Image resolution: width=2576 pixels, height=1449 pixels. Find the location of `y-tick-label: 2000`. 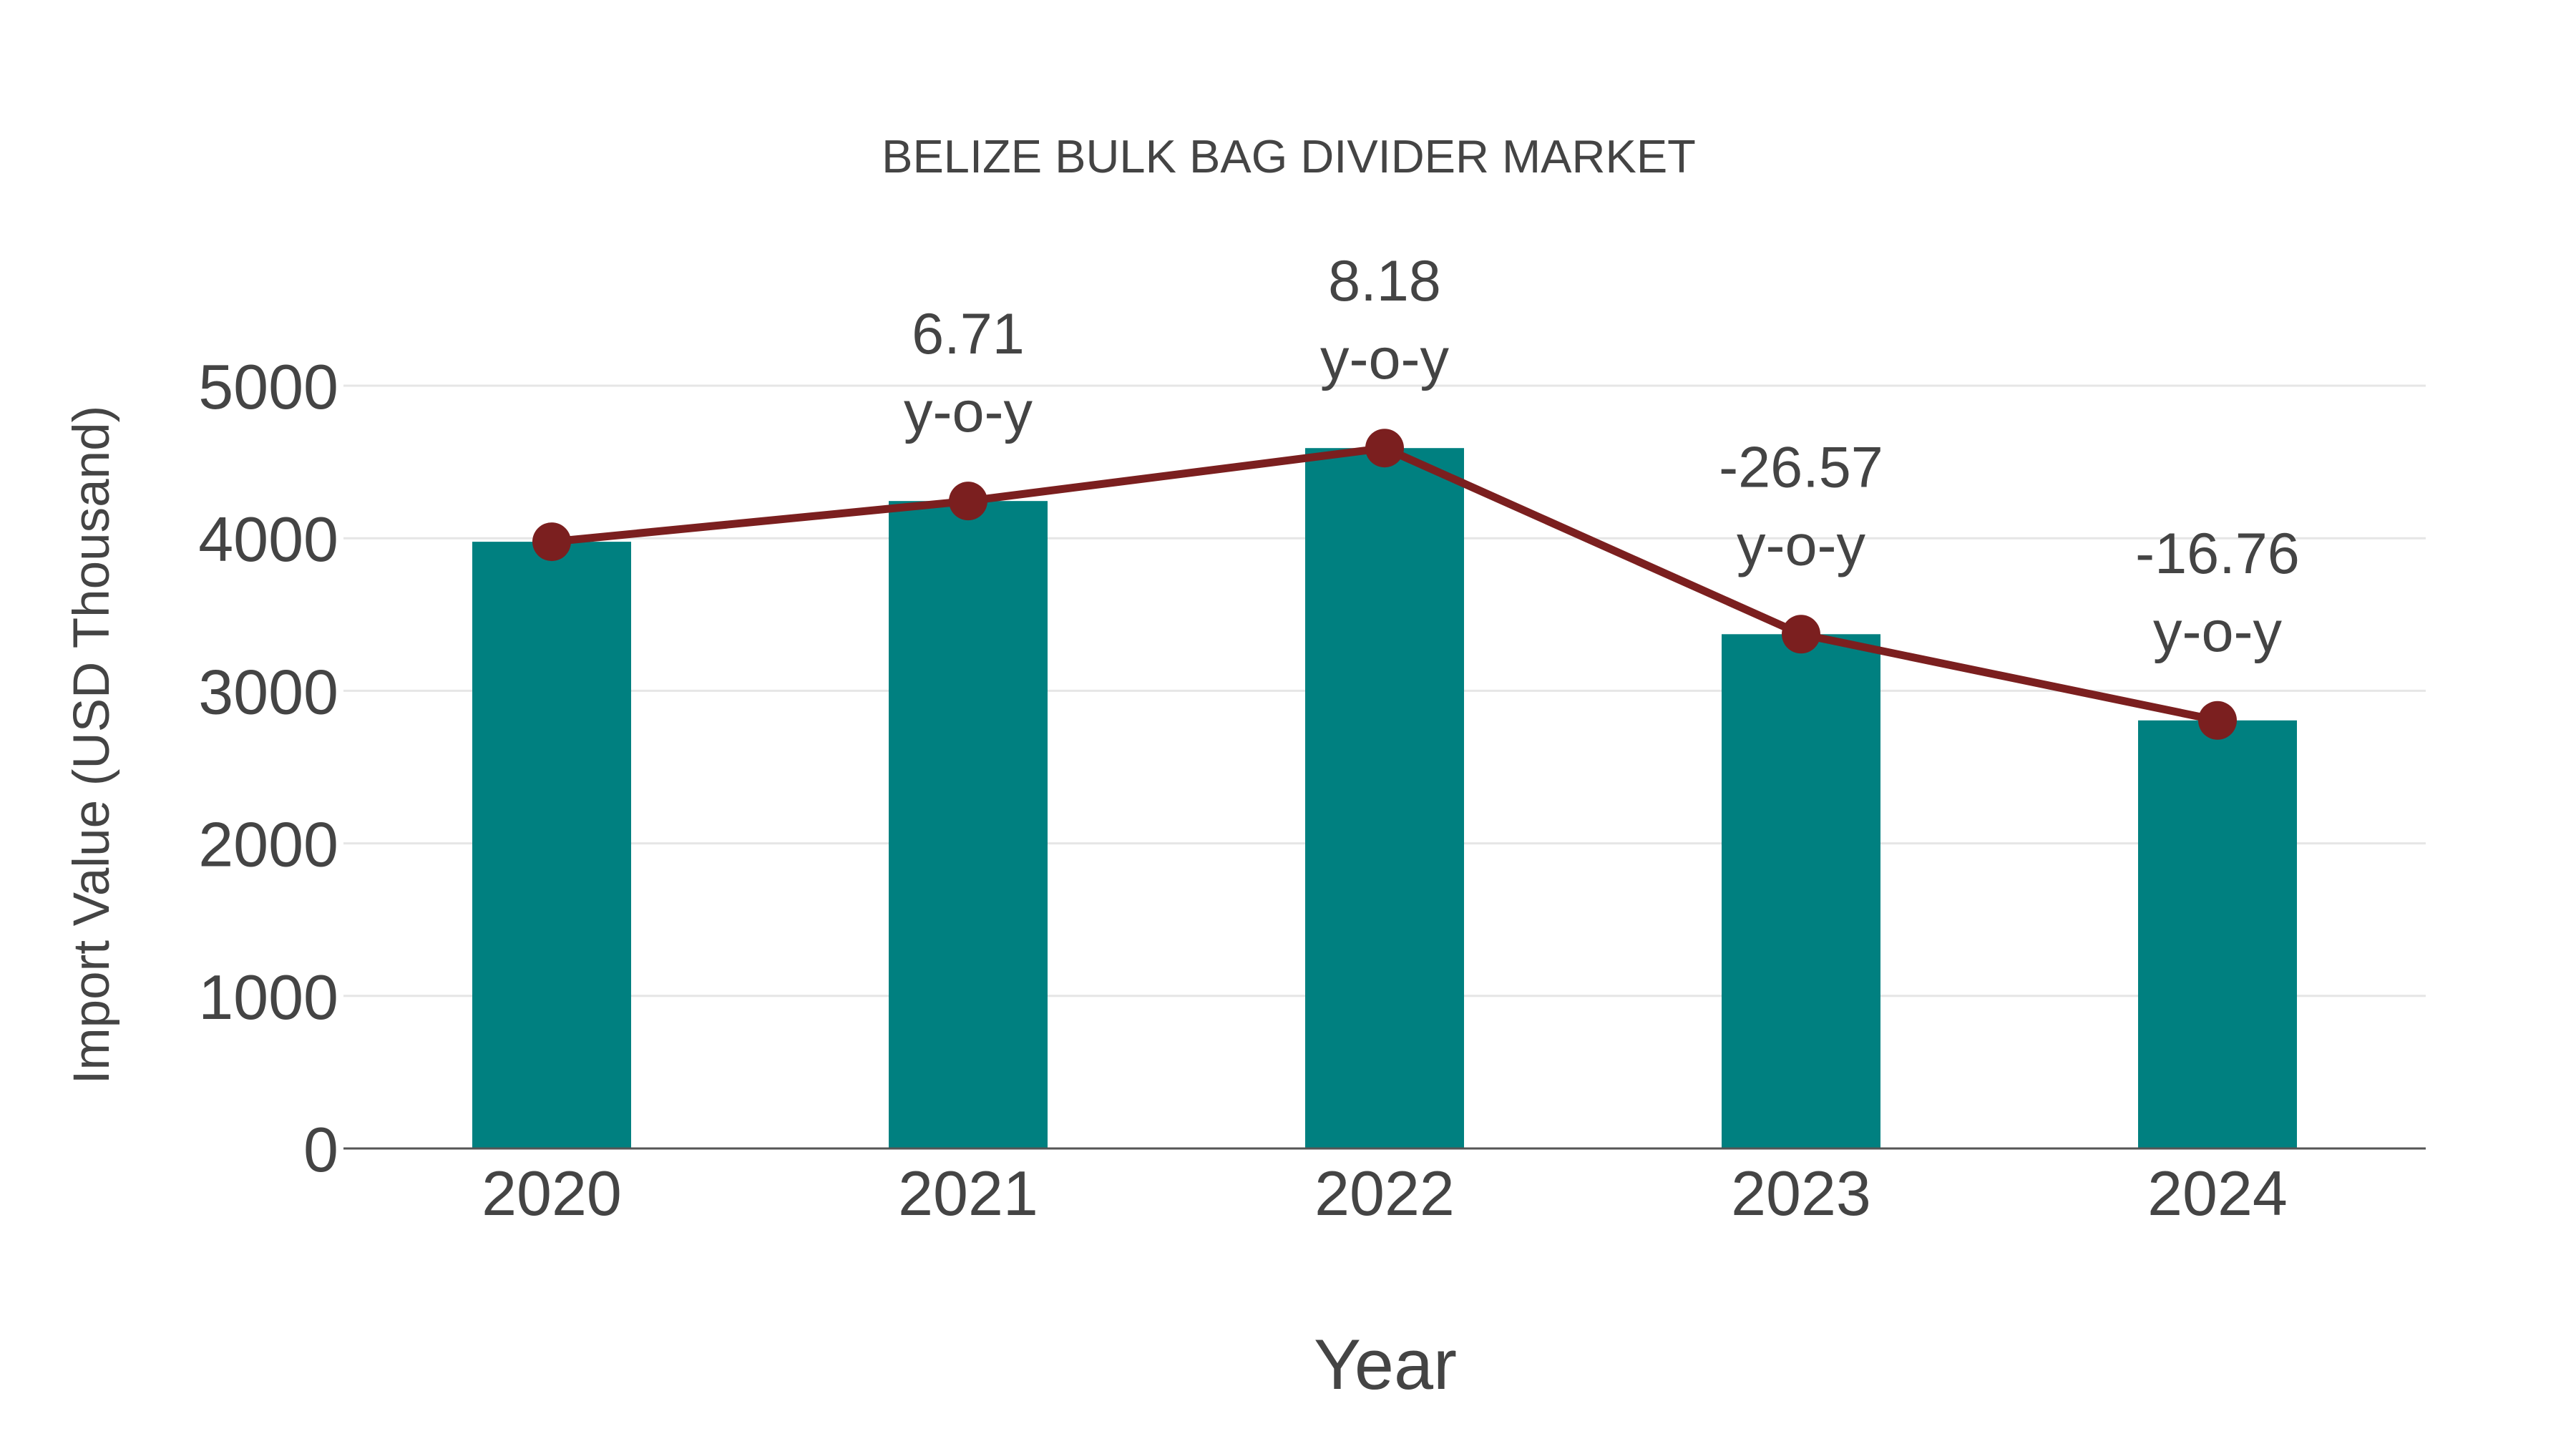

y-tick-label: 2000 is located at coordinates (268, 844).